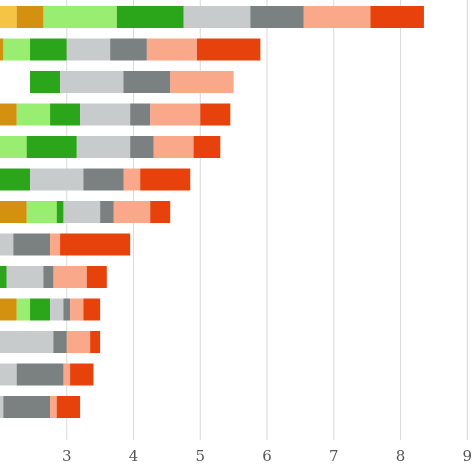  Describe the element at coordinates (401, 456) in the screenshot. I see `x-tick-label: 8` at that location.